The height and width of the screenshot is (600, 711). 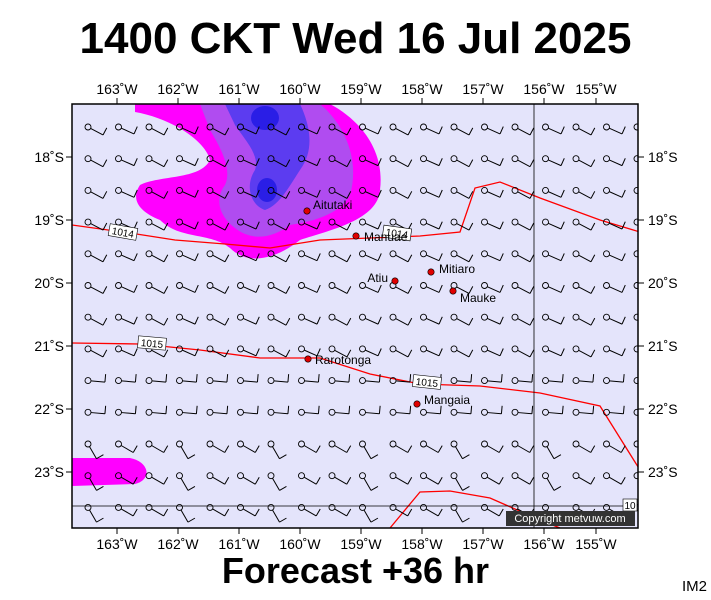 What do you see at coordinates (300, 89) in the screenshot?
I see `lon-label: 160˚W` at bounding box center [300, 89].